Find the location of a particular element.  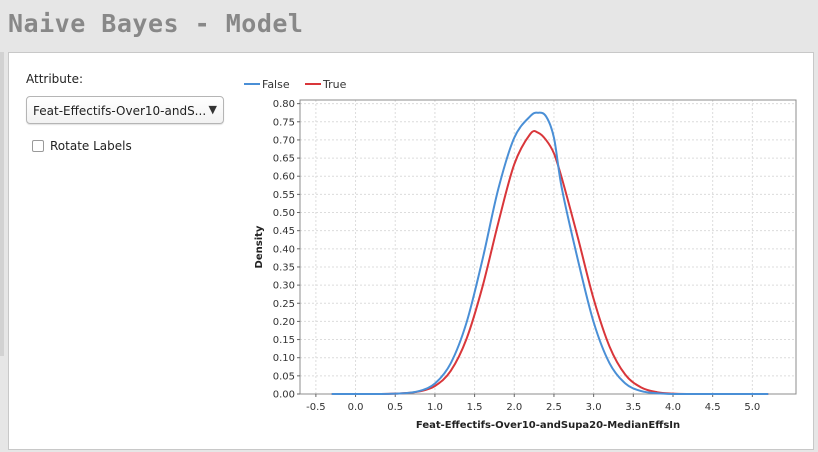

x-tick-label: 3.5 is located at coordinates (633, 407).